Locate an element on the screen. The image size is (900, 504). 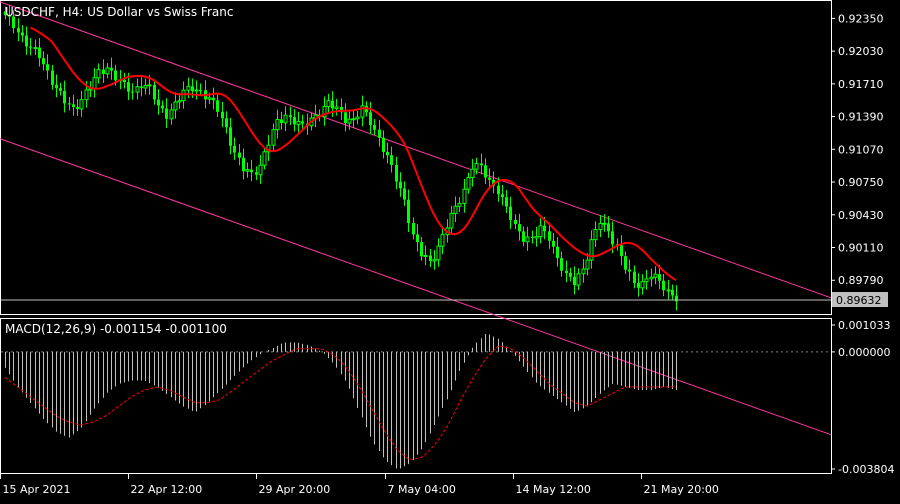
macd-tick-label: 0.000000 is located at coordinates (864, 352).